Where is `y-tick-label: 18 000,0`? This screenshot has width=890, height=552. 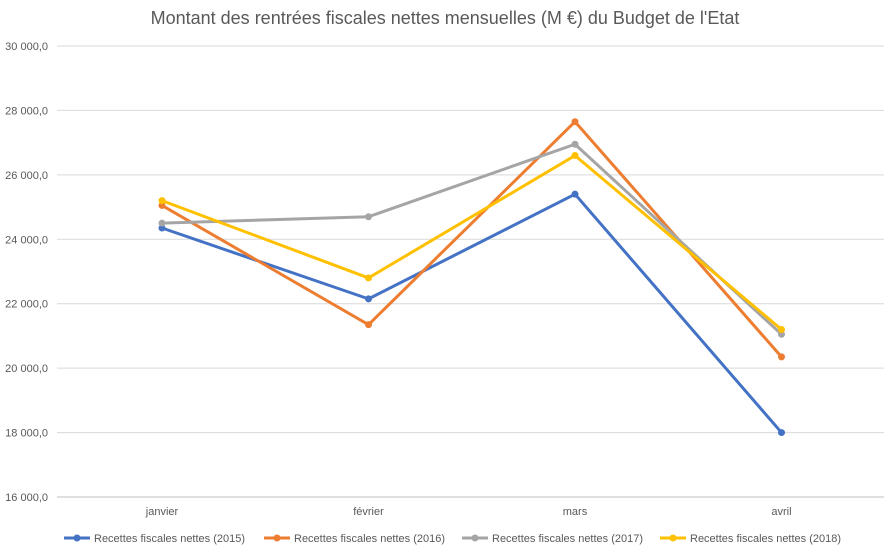
y-tick-label: 18 000,0 is located at coordinates (26, 434).